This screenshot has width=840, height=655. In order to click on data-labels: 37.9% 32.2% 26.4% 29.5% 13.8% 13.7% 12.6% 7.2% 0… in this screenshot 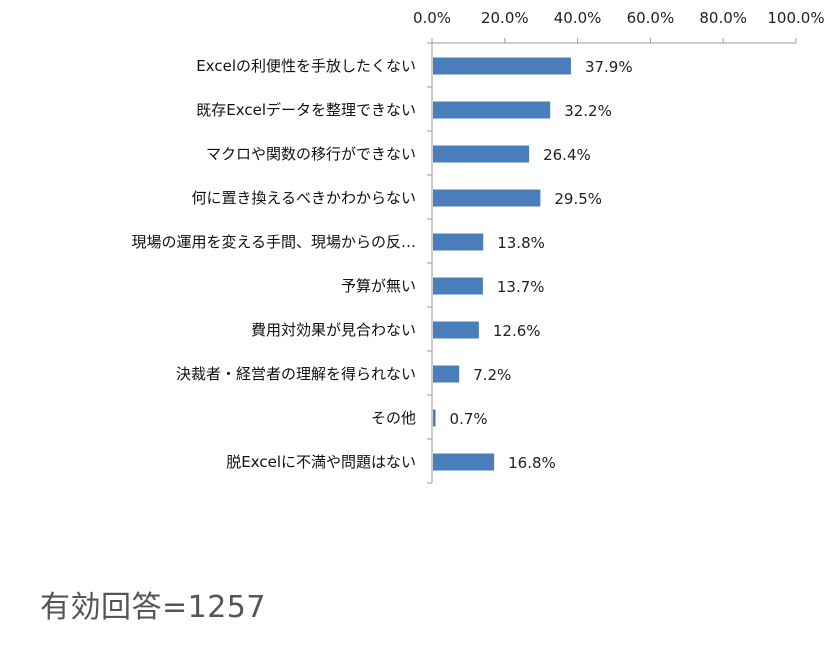, I will do `click(541, 265)`.